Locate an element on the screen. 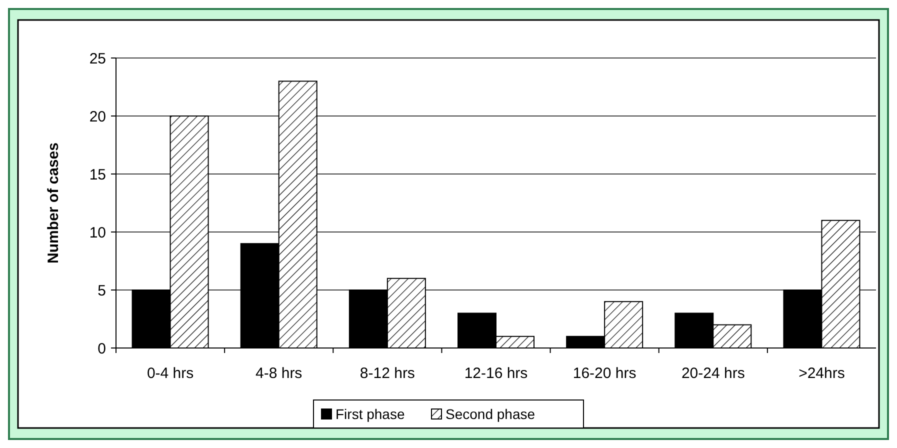 This screenshot has height=448, width=897. y-tick-label: 15 is located at coordinates (97, 175).